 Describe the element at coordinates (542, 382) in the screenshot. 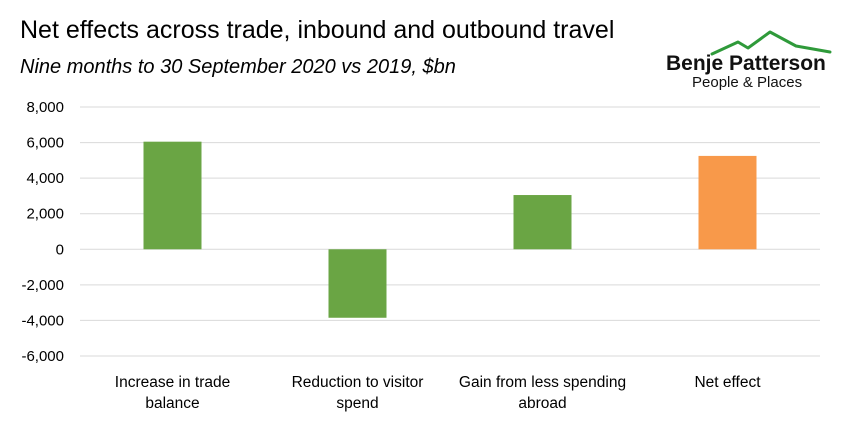

I see `x-tick-label: Gain from less spending` at that location.